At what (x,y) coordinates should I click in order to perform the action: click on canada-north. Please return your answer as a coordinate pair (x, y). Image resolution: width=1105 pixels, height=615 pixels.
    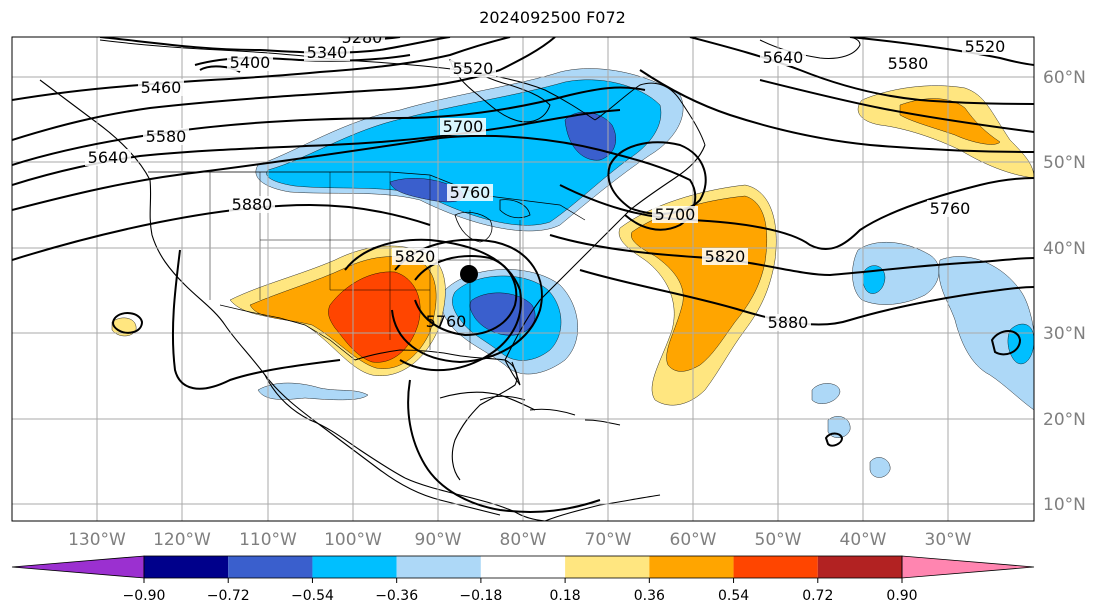
    Looking at the image, I should click on (347, 80).